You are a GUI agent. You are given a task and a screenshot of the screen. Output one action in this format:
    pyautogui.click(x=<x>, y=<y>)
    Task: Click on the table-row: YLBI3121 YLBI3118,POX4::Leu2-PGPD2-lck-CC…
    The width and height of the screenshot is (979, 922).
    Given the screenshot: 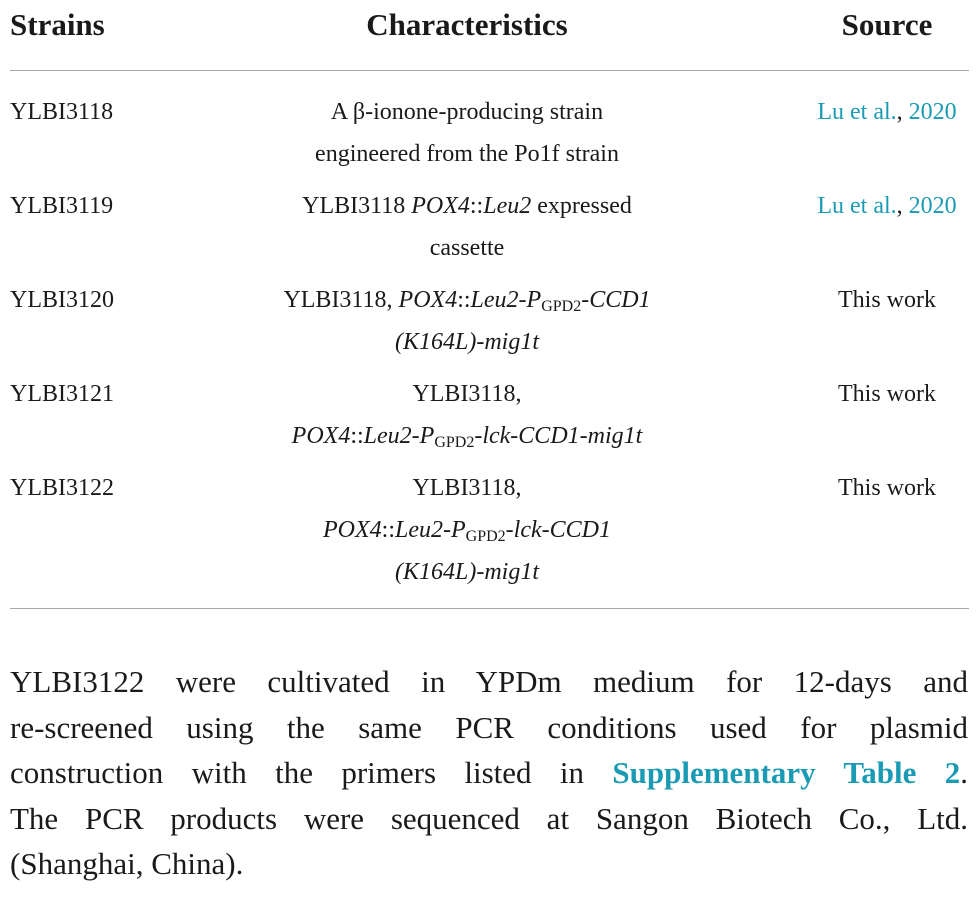 What is the action you would take?
    pyautogui.click(x=489, y=415)
    